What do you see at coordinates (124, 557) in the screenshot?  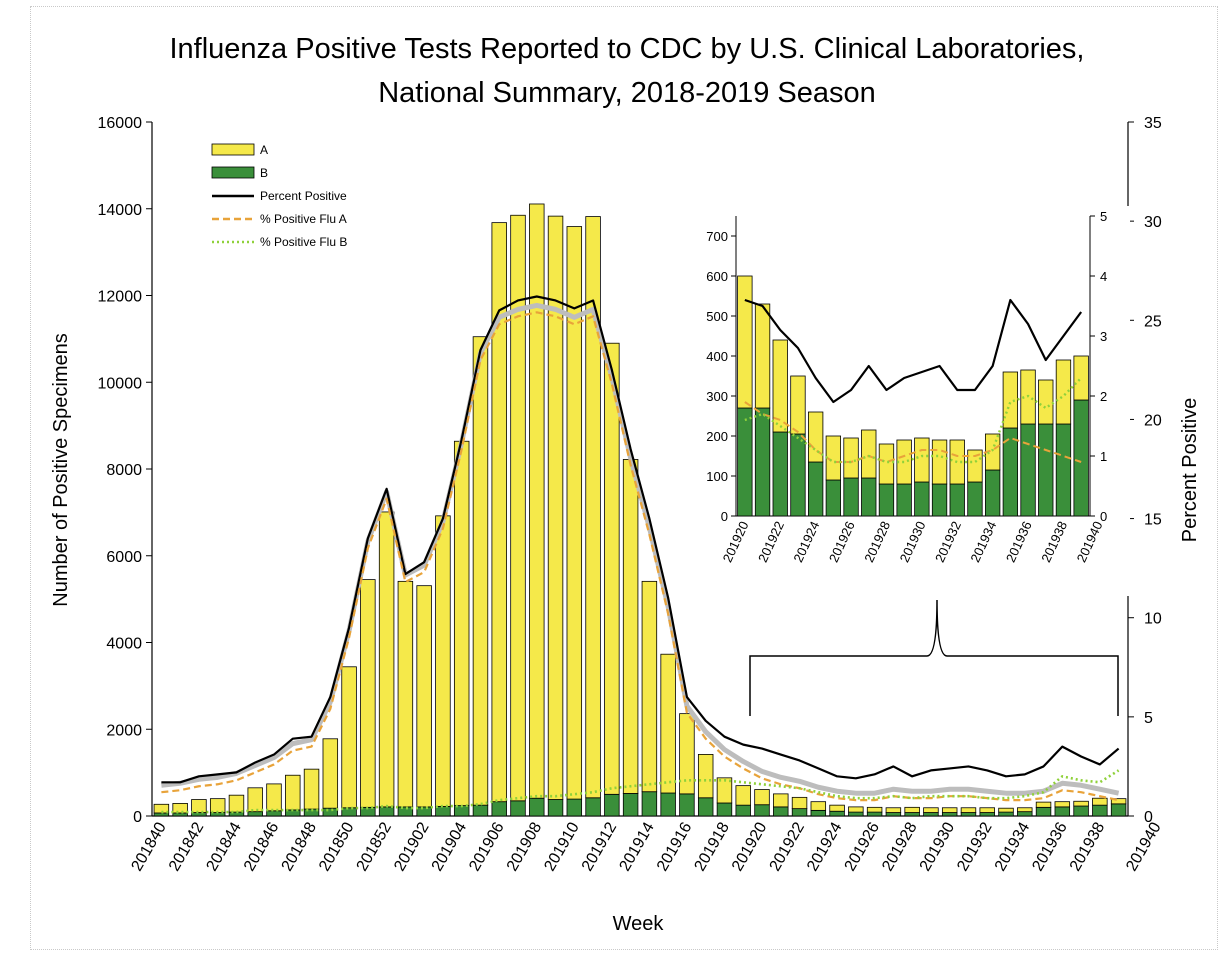 I see `y-tick-label: 6000` at bounding box center [124, 557].